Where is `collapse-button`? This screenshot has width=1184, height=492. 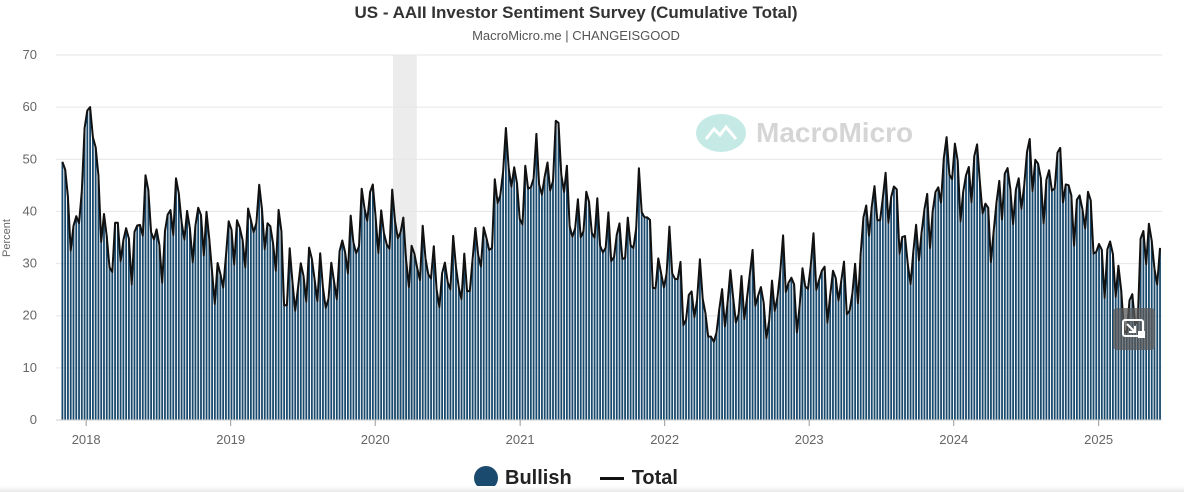
collapse-button is located at coordinates (1134, 329).